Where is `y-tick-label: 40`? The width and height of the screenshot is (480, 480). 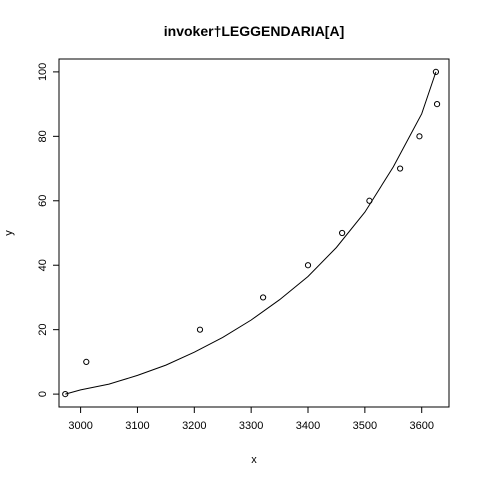 y-tick-label: 40 is located at coordinates (43, 265).